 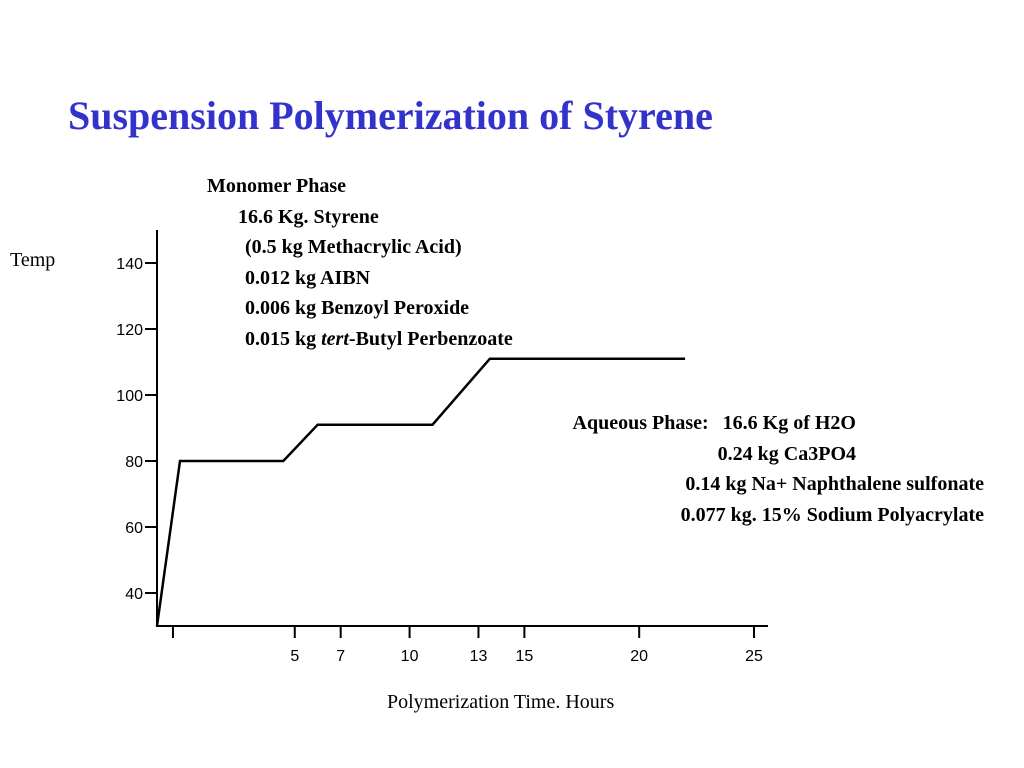 I want to click on y-axis-label: Temp, so click(x=33, y=260).